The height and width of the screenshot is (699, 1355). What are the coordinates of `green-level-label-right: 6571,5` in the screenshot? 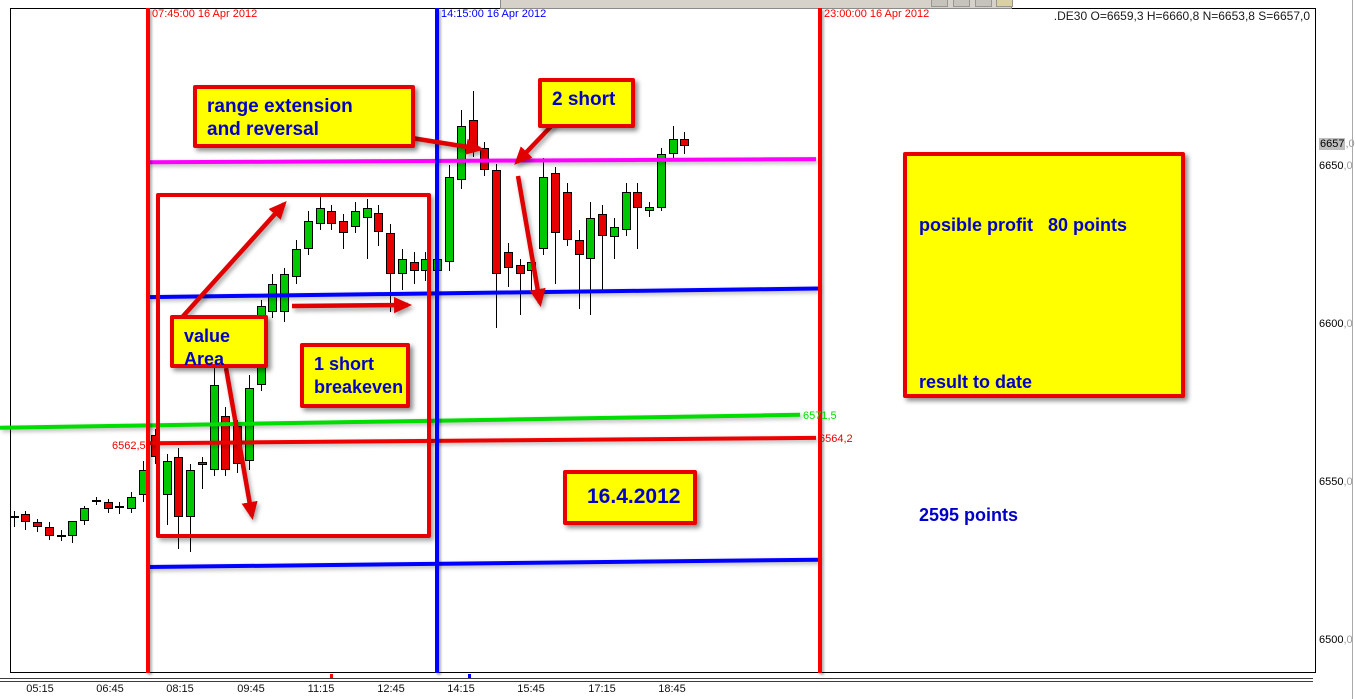 It's located at (820, 416).